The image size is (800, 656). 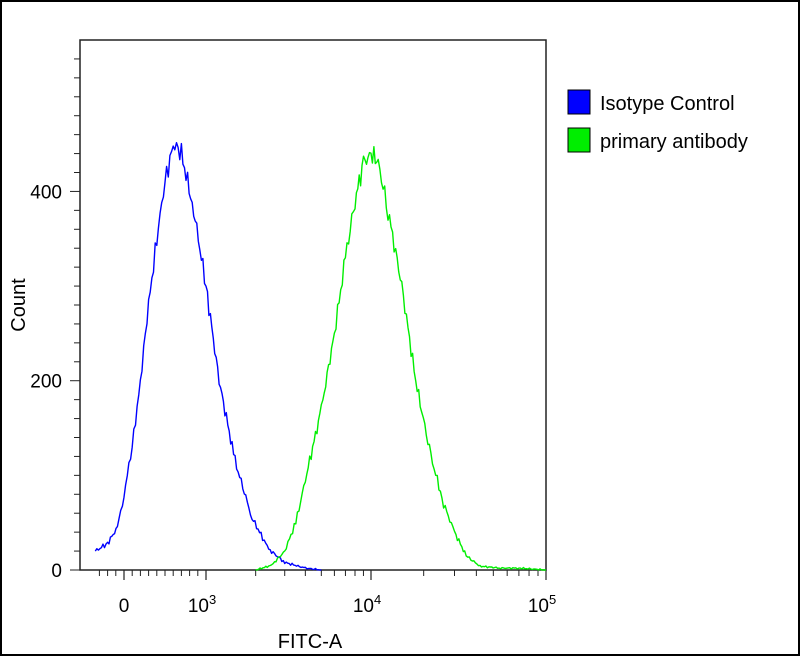 What do you see at coordinates (542, 604) in the screenshot?
I see `x-tick-label: 10⁵` at bounding box center [542, 604].